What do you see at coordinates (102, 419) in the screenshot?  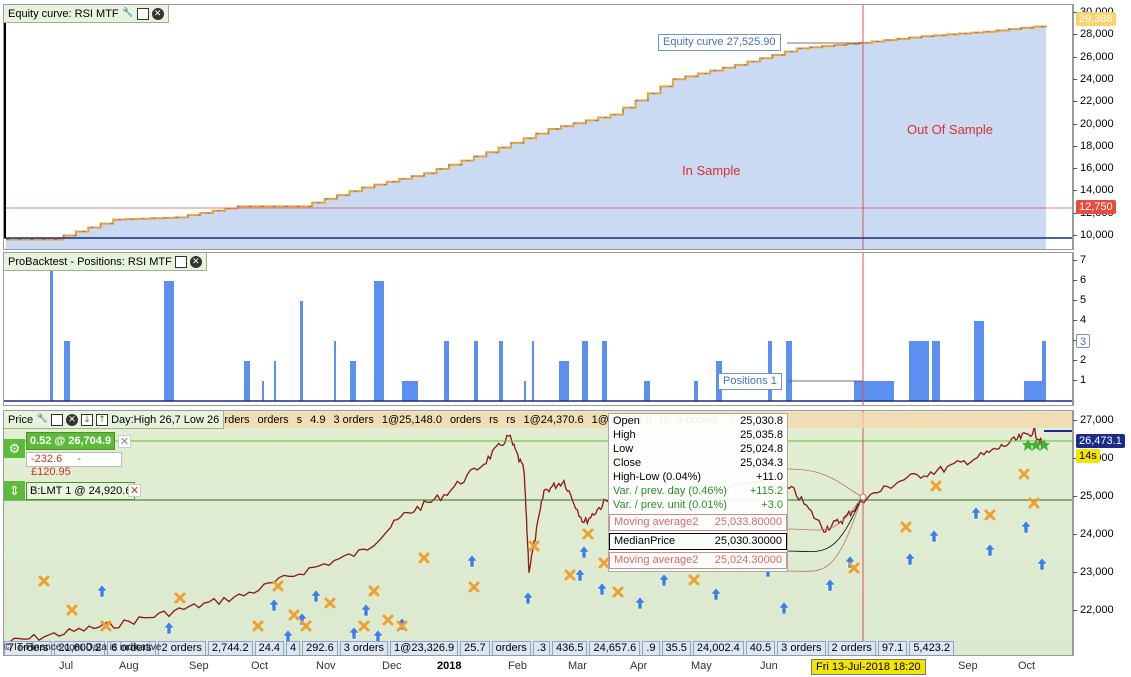 I see `buy-order-icon: ↑` at bounding box center [102, 419].